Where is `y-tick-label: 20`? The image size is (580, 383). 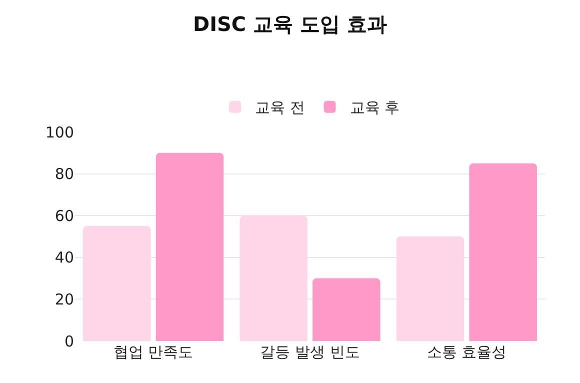 y-tick-label: 20 is located at coordinates (64, 299).